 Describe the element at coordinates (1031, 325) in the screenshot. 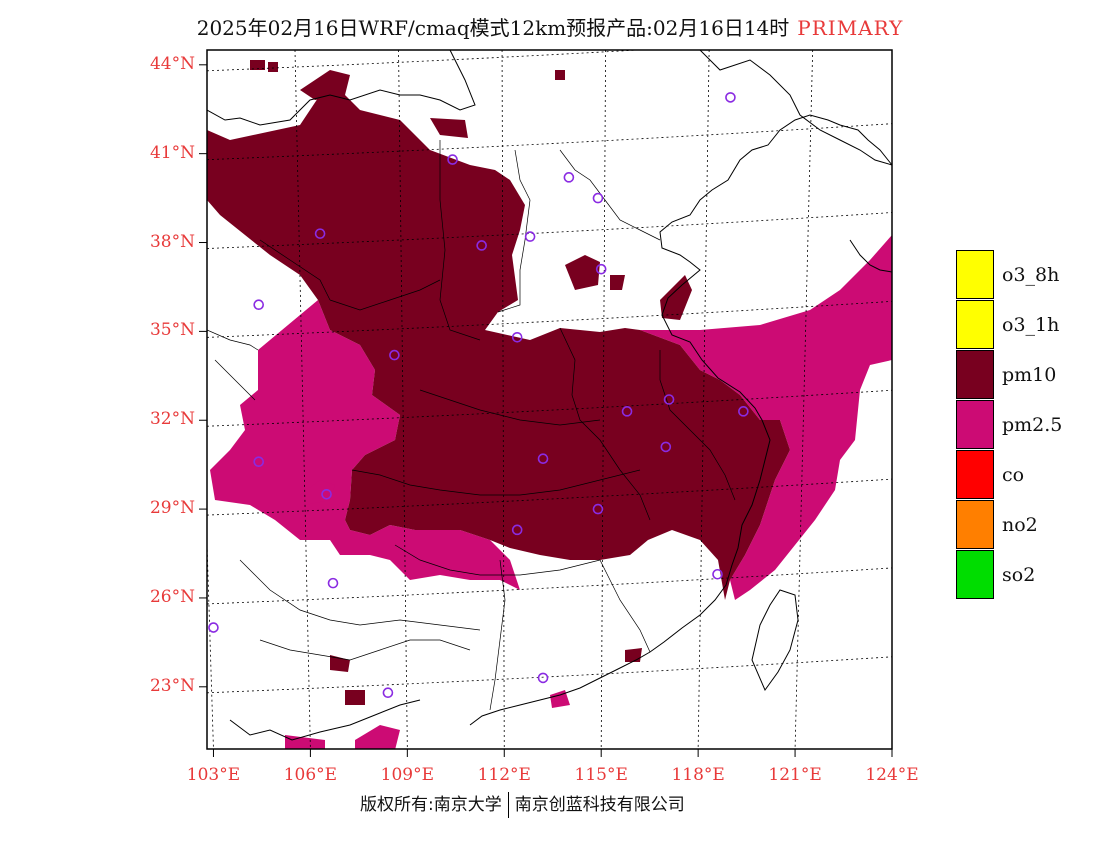

I see `legend-label: o3_1h` at that location.